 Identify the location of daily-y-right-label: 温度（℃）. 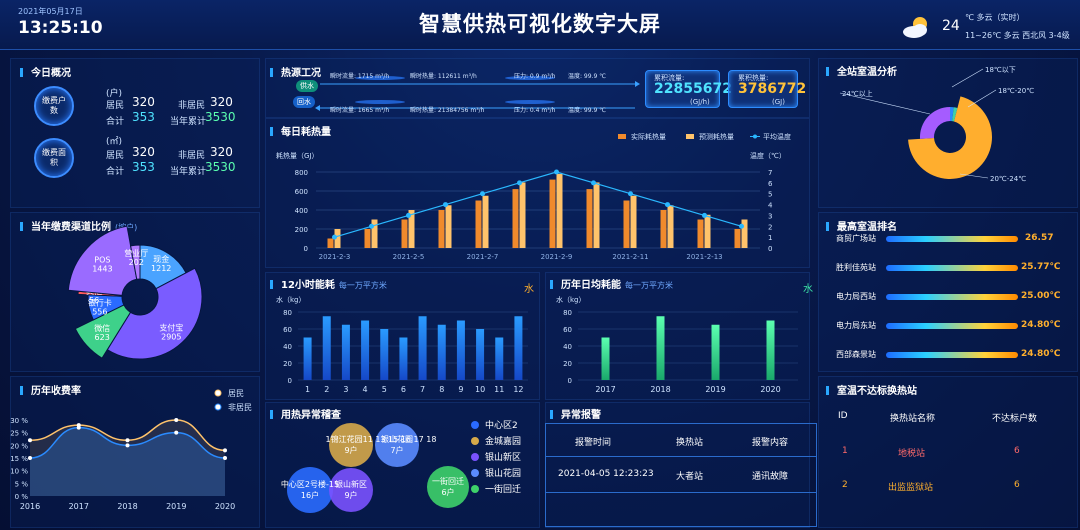
(768, 155).